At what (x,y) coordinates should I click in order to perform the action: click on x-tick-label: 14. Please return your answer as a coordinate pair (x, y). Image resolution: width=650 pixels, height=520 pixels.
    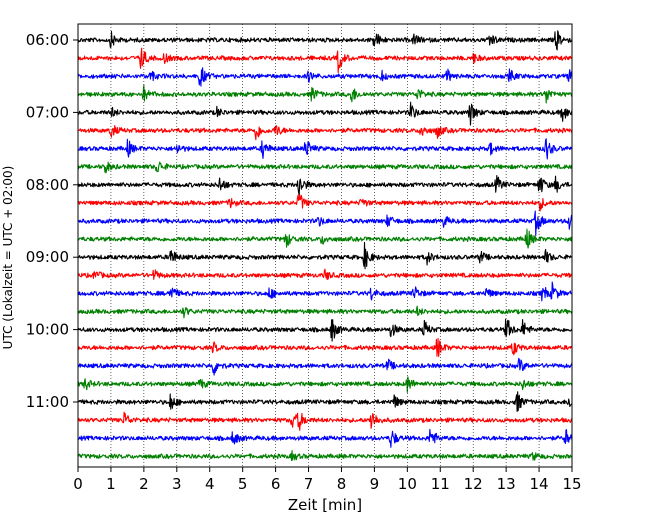
    Looking at the image, I should click on (539, 484).